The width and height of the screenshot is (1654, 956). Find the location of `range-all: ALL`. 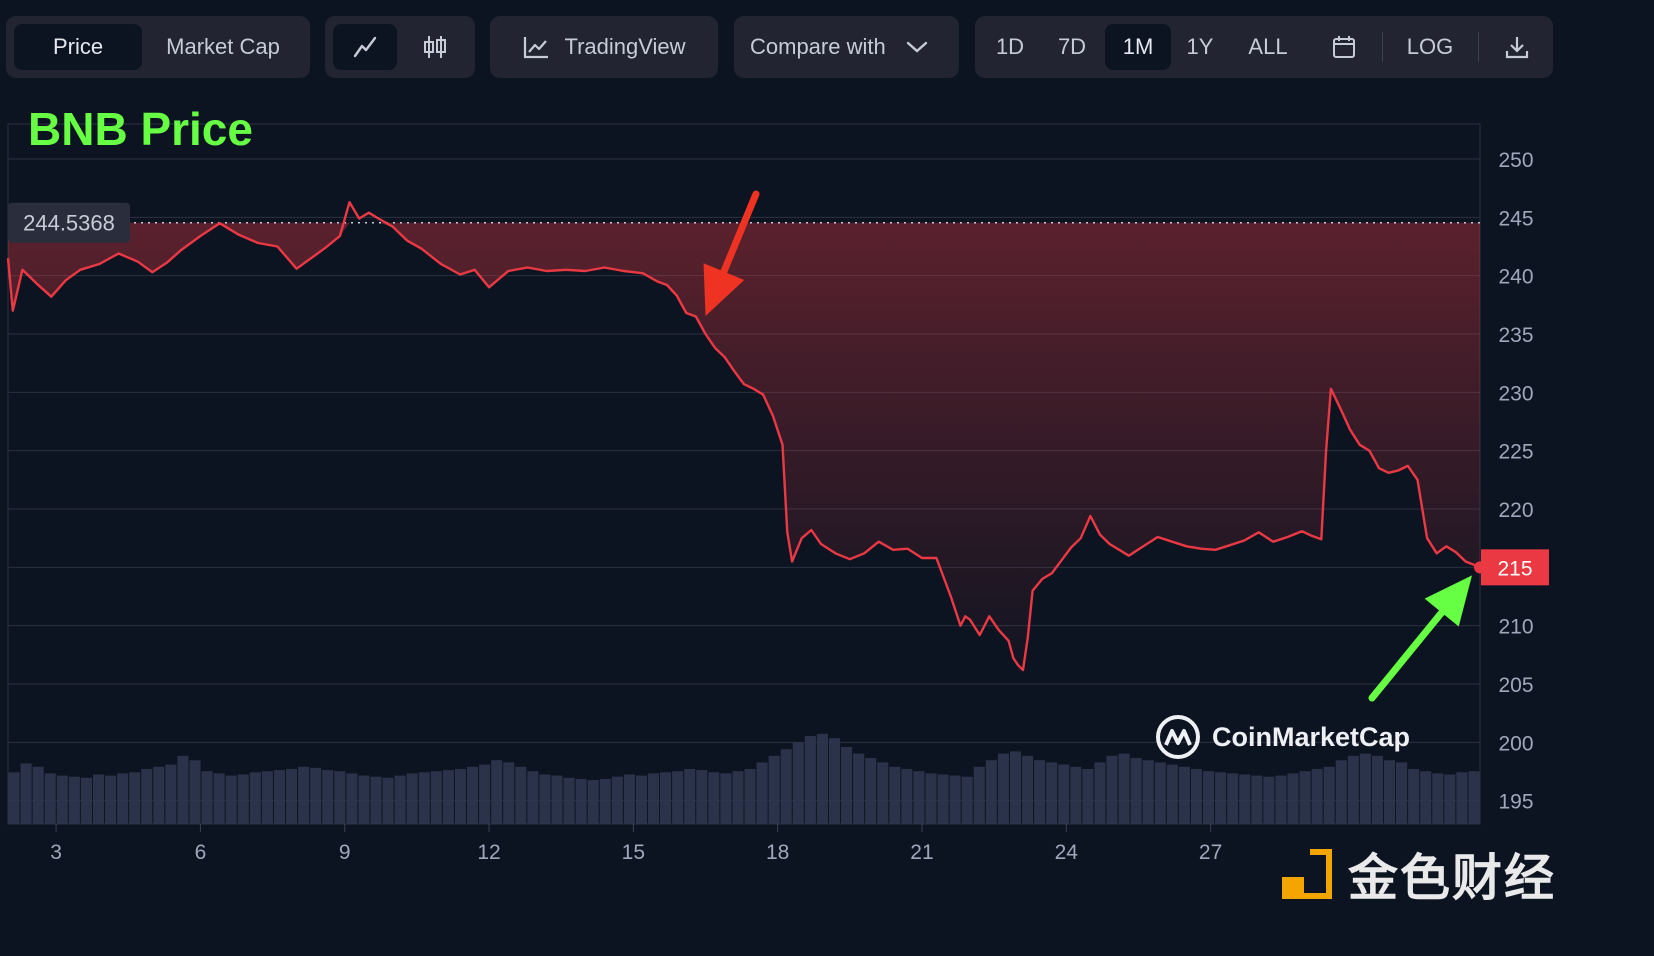

range-all: ALL is located at coordinates (1268, 46).